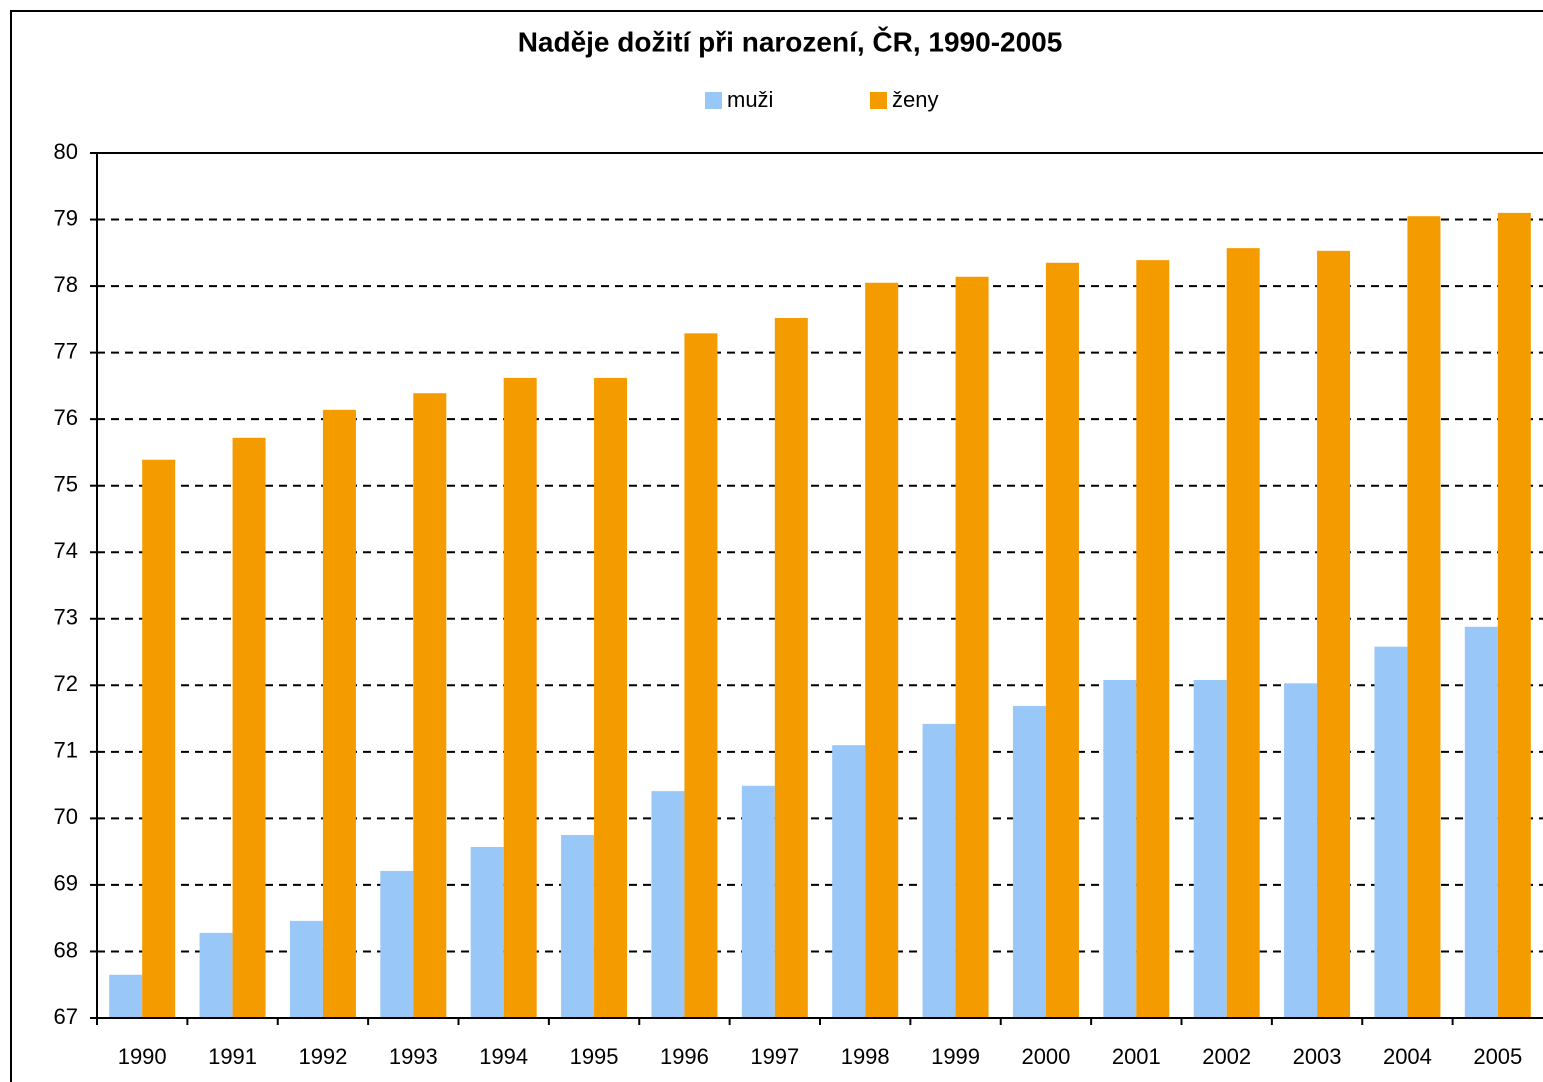 This screenshot has width=1543, height=1082. I want to click on legend-label: muži, so click(750, 99).